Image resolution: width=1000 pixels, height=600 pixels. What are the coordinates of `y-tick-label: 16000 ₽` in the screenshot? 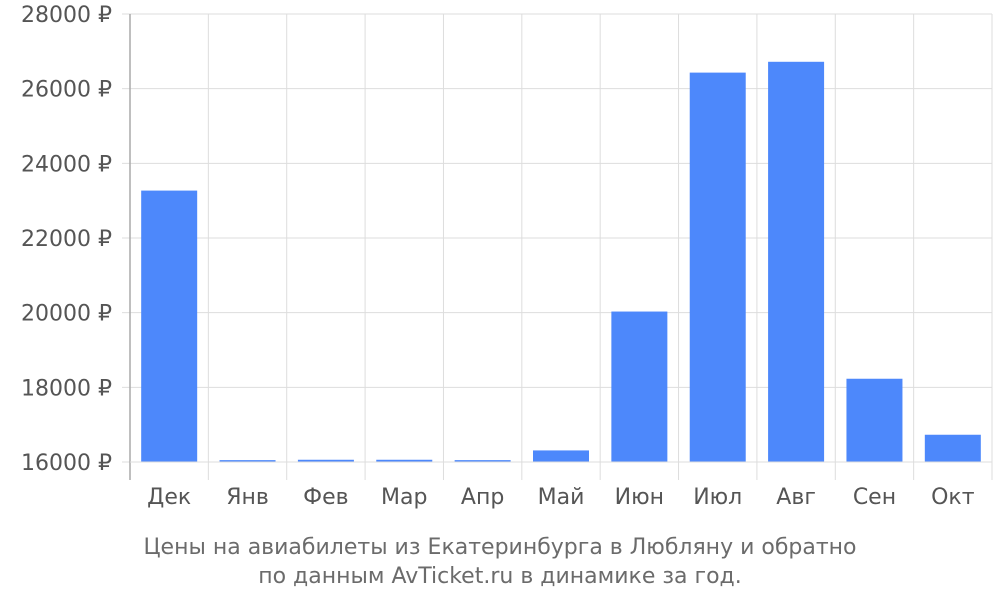 It's located at (66, 463).